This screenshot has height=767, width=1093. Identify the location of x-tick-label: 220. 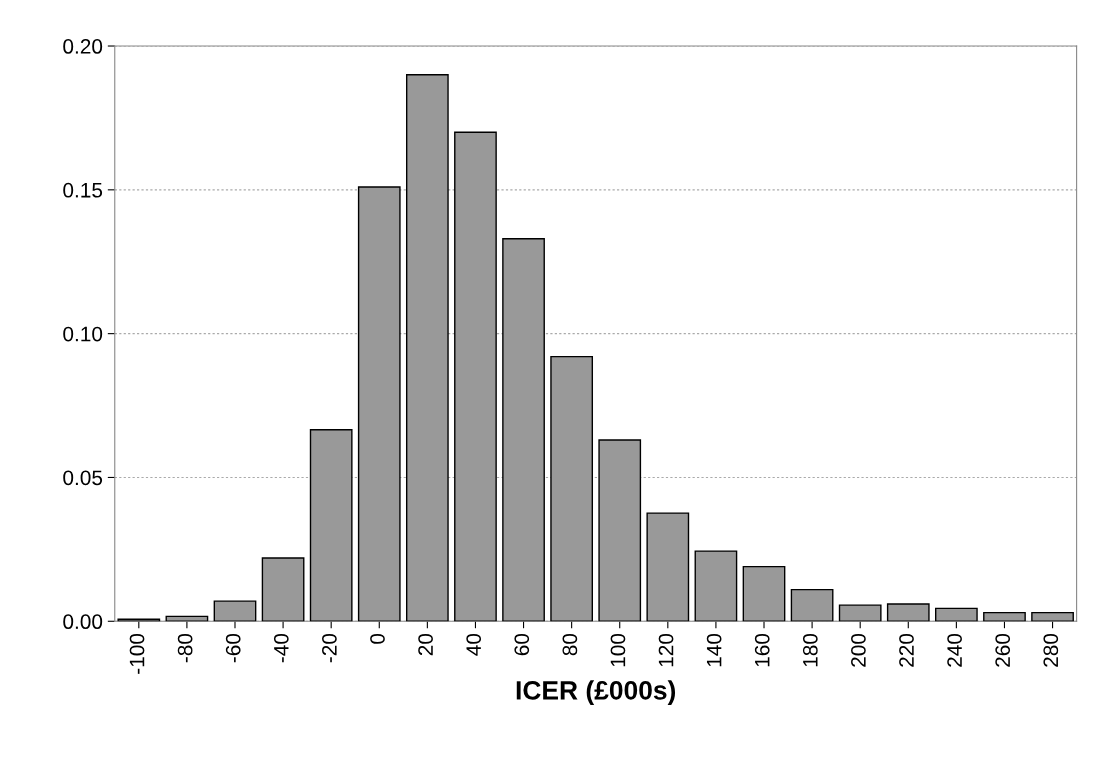
(906, 650).